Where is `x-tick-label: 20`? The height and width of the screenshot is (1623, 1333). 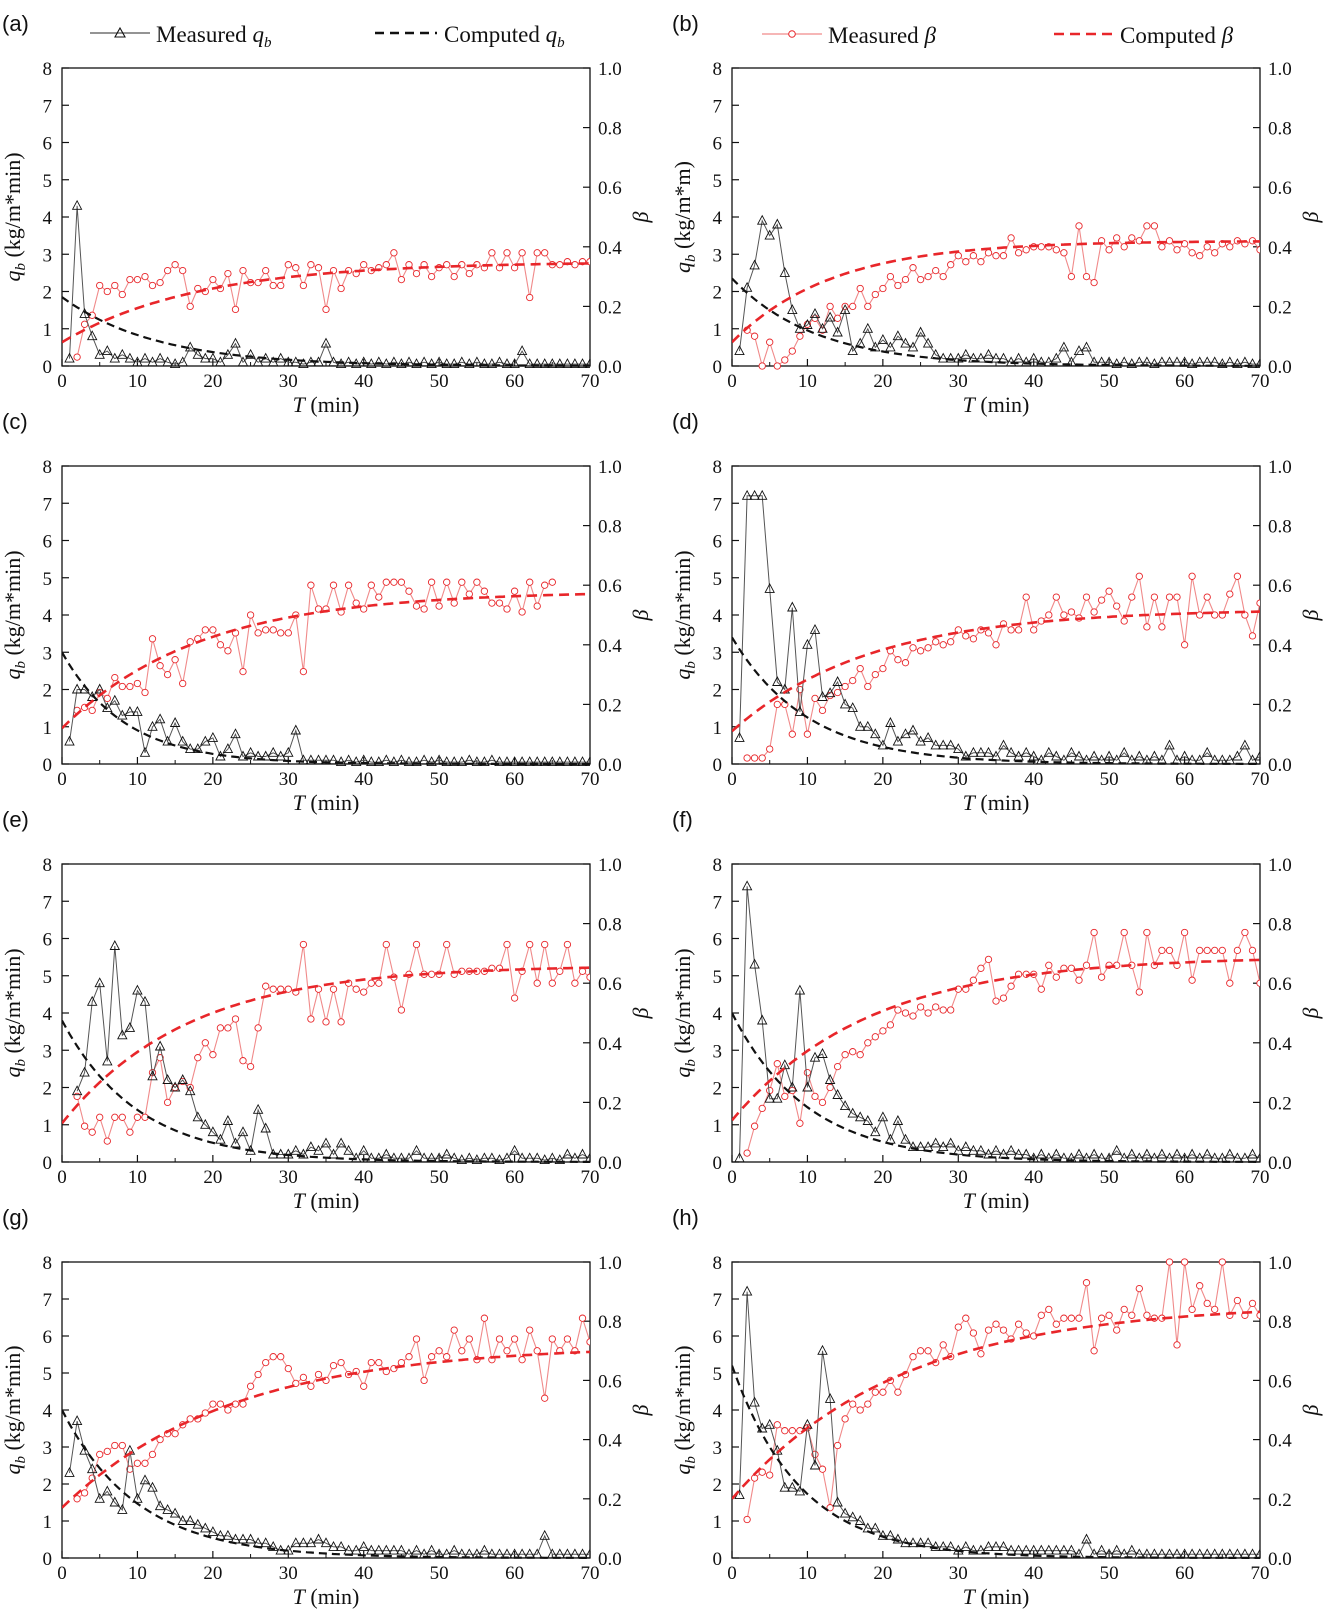 x-tick-label: 20 is located at coordinates (212, 779).